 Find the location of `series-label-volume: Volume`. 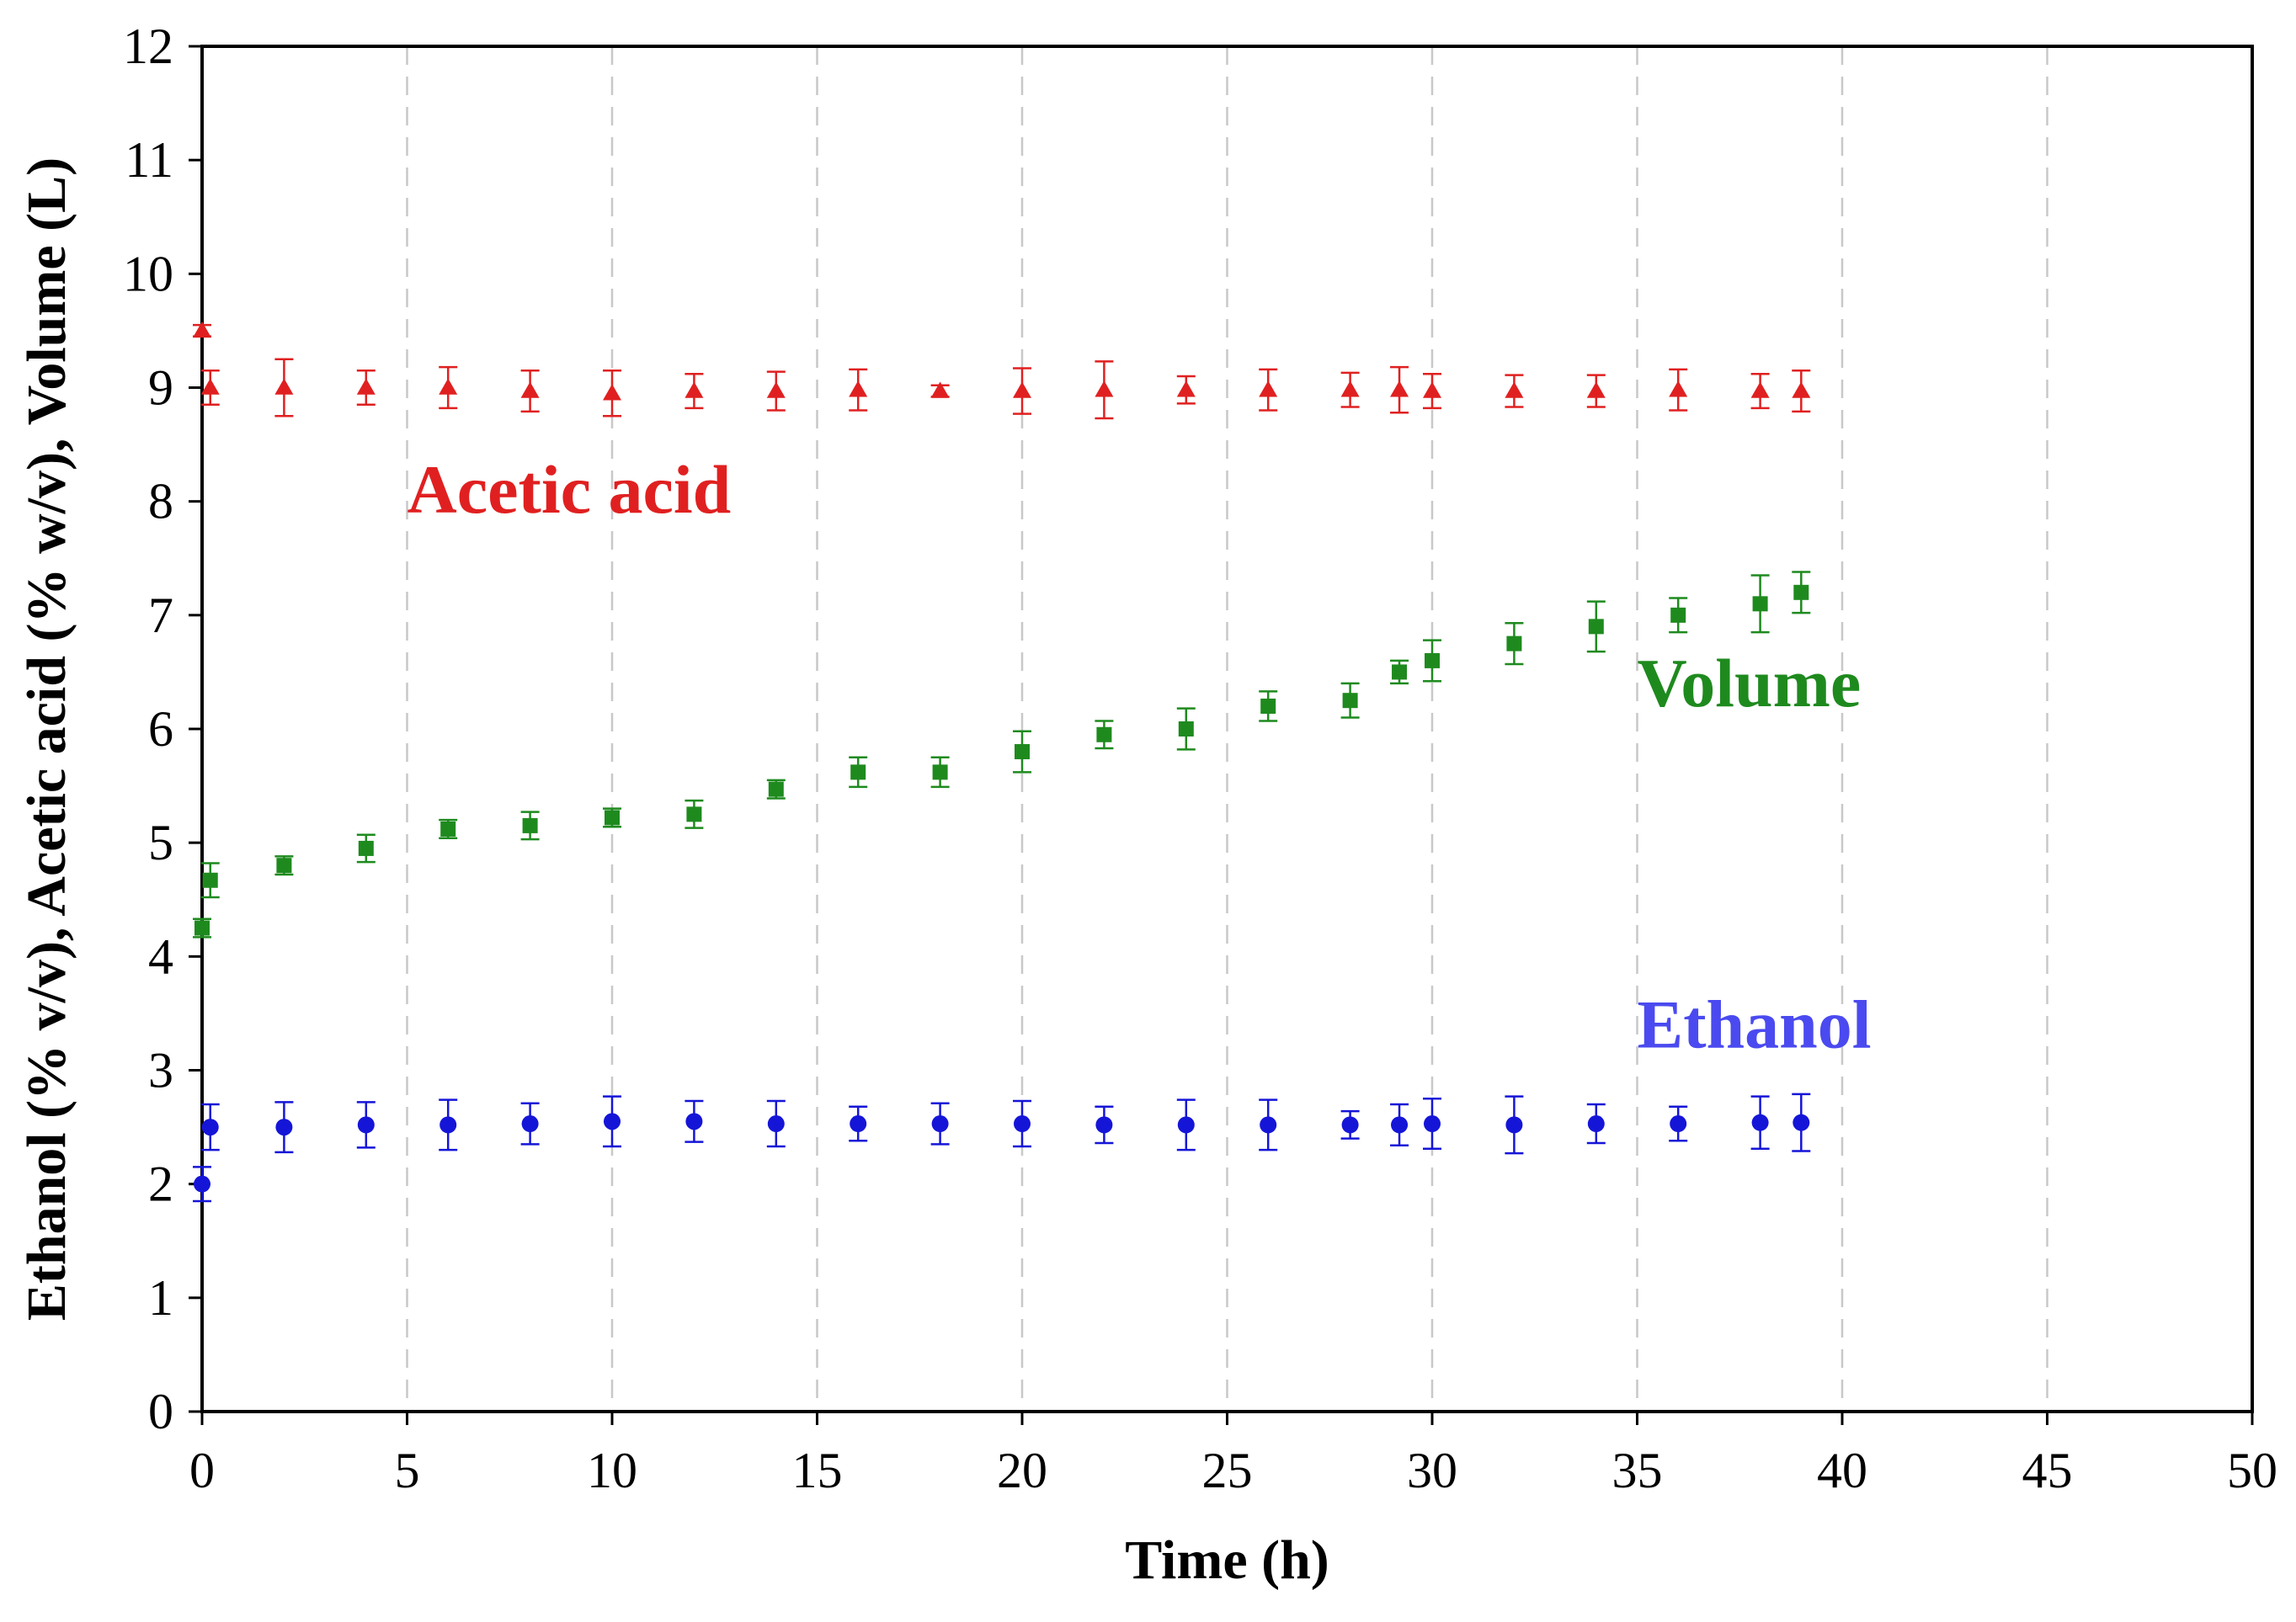

series-label-volume: Volume is located at coordinates (1750, 683).